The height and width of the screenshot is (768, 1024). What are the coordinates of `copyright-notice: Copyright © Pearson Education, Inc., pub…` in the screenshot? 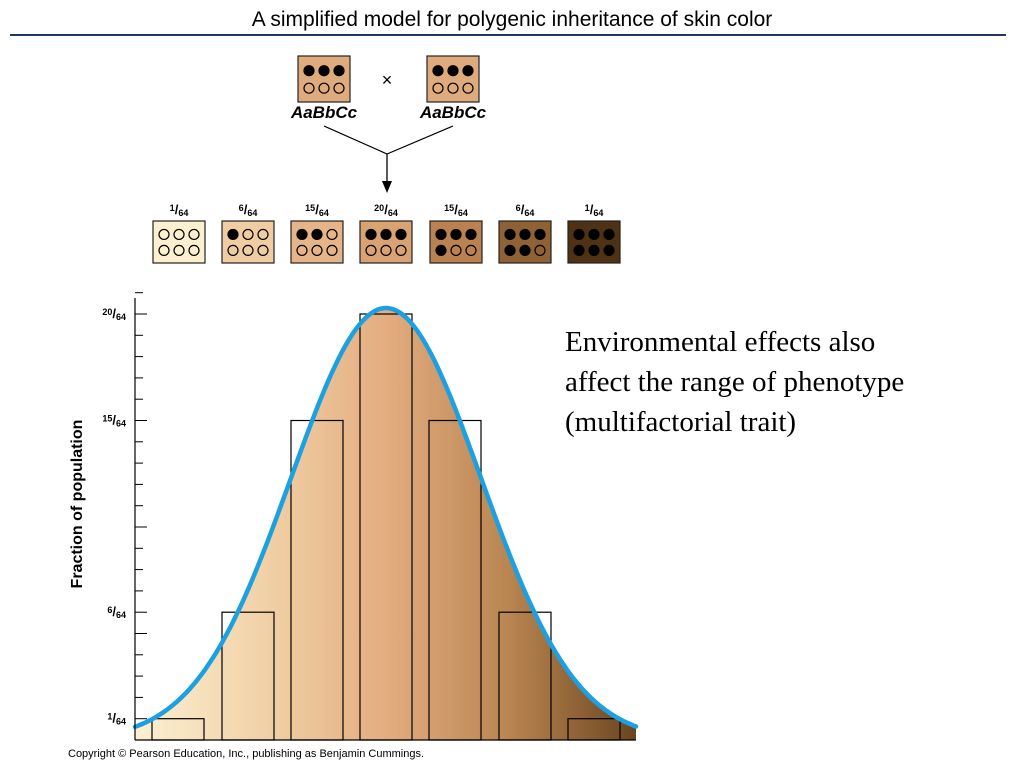 It's located at (246, 754).